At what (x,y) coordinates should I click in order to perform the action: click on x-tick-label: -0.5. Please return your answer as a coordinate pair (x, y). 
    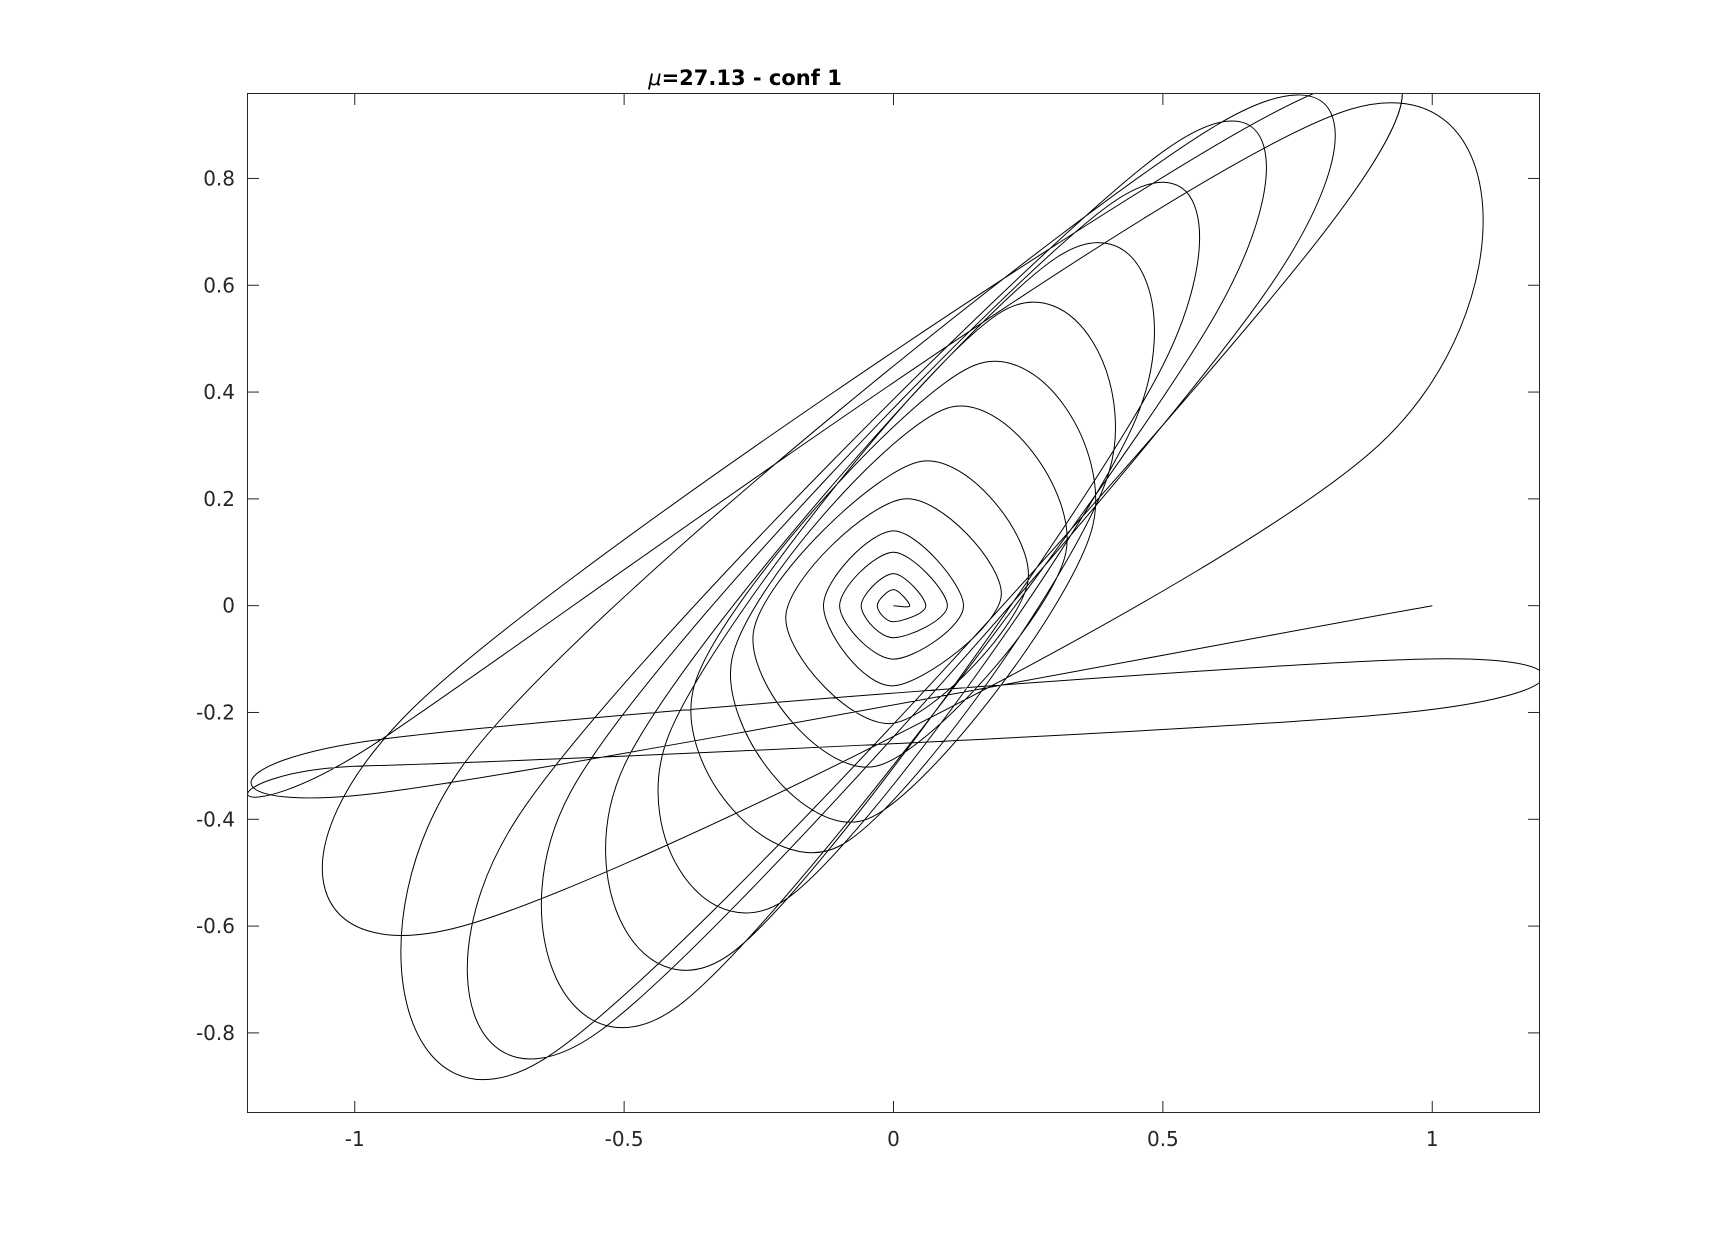
    Looking at the image, I should click on (624, 1139).